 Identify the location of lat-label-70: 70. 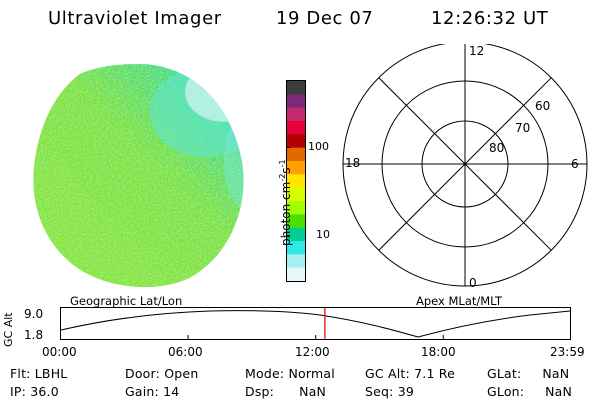
(522, 128).